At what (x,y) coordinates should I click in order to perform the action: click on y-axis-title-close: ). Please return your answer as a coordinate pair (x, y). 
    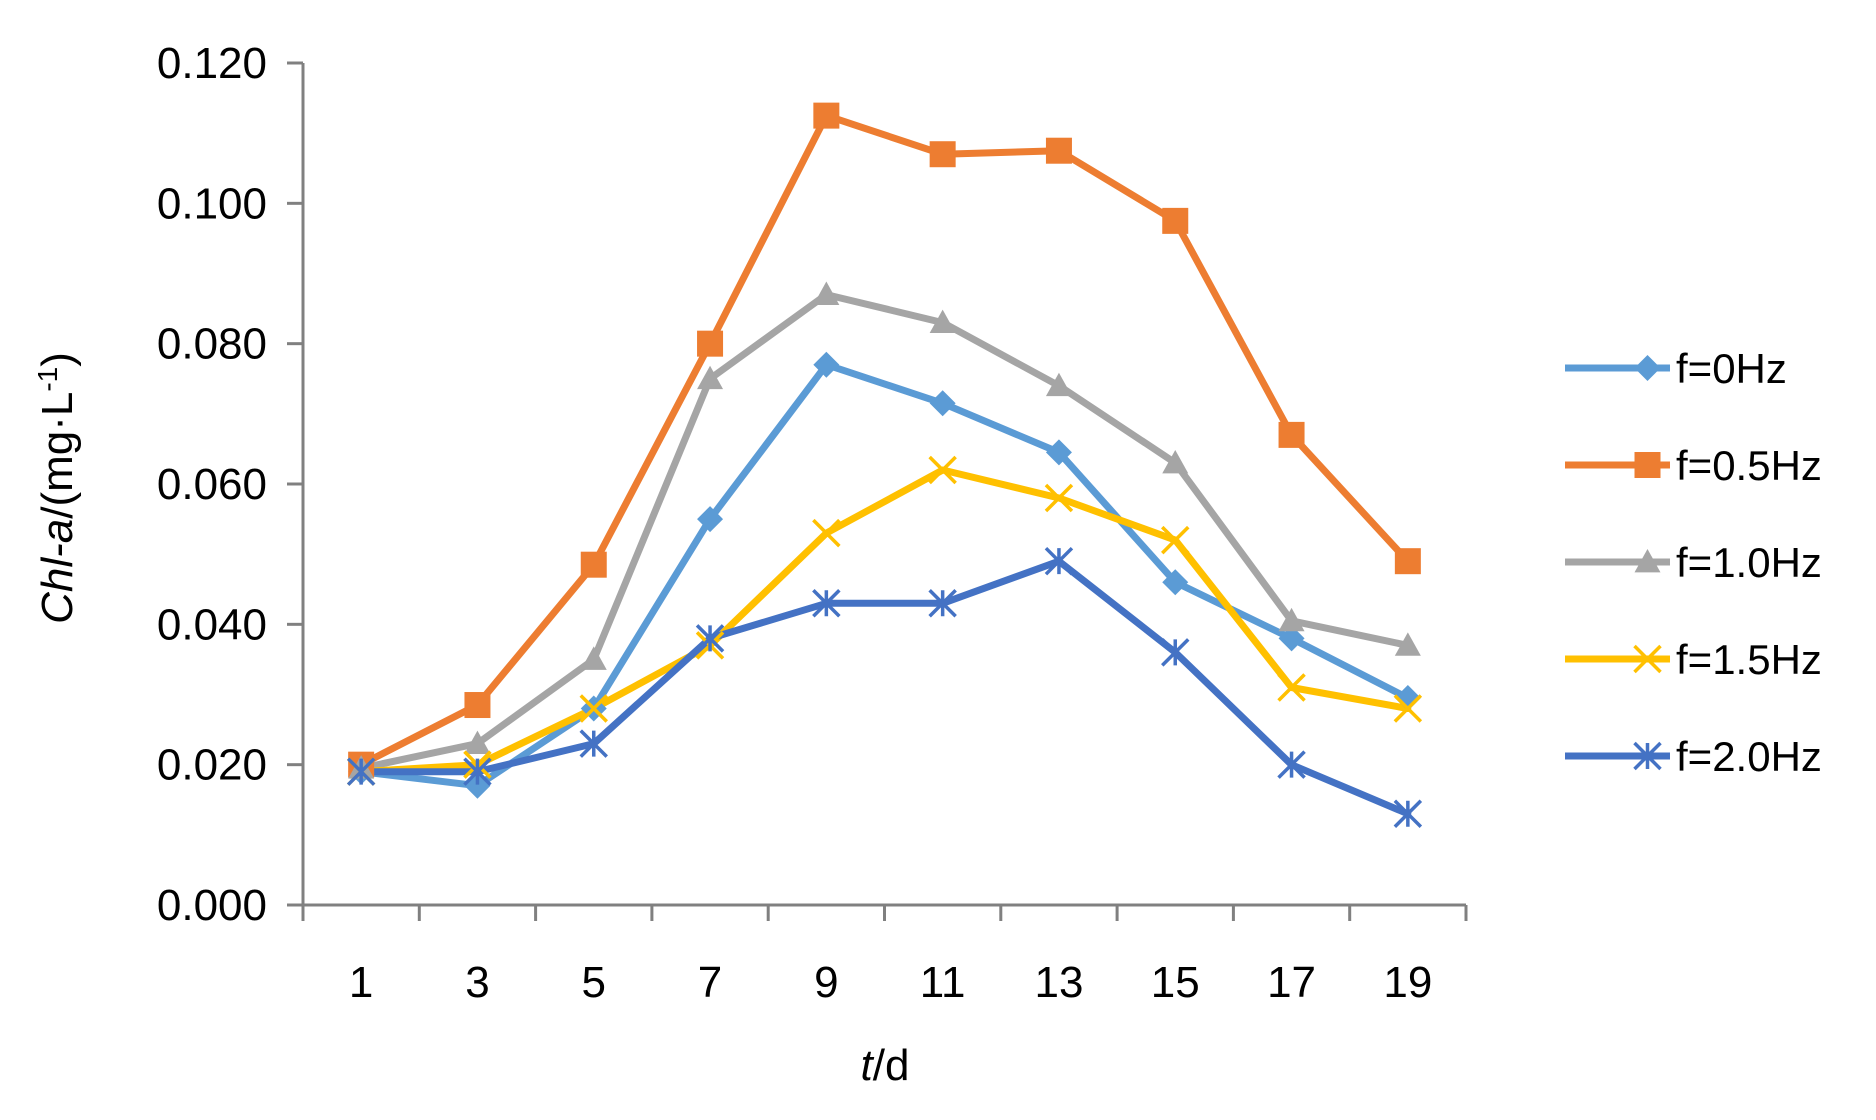
    Looking at the image, I should click on (57, 359).